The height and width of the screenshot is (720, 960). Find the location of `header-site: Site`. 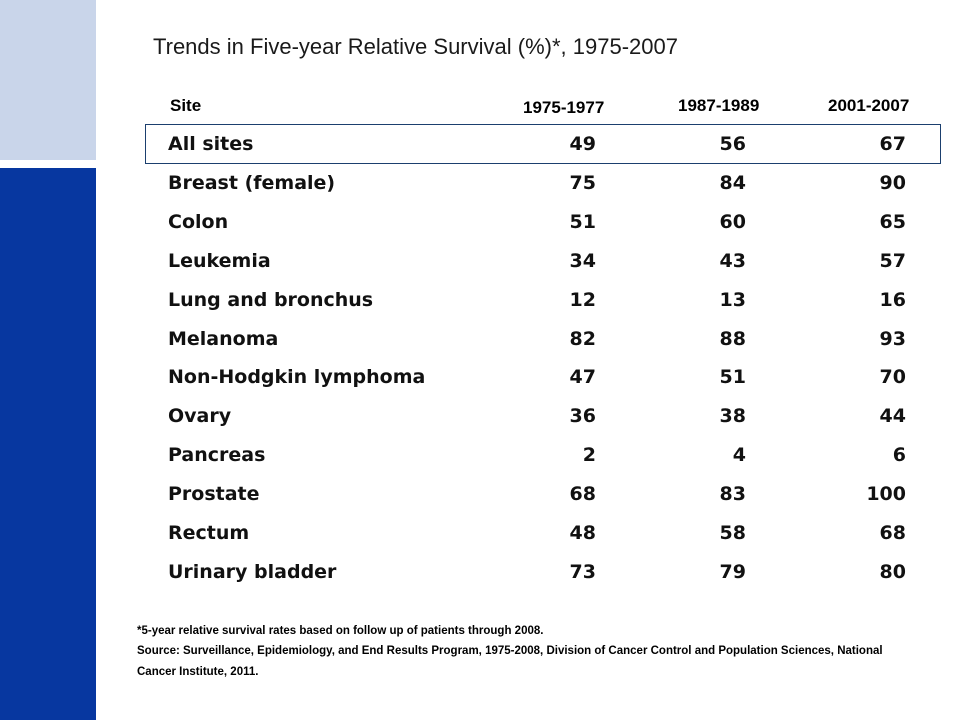

header-site: Site is located at coordinates (186, 105).